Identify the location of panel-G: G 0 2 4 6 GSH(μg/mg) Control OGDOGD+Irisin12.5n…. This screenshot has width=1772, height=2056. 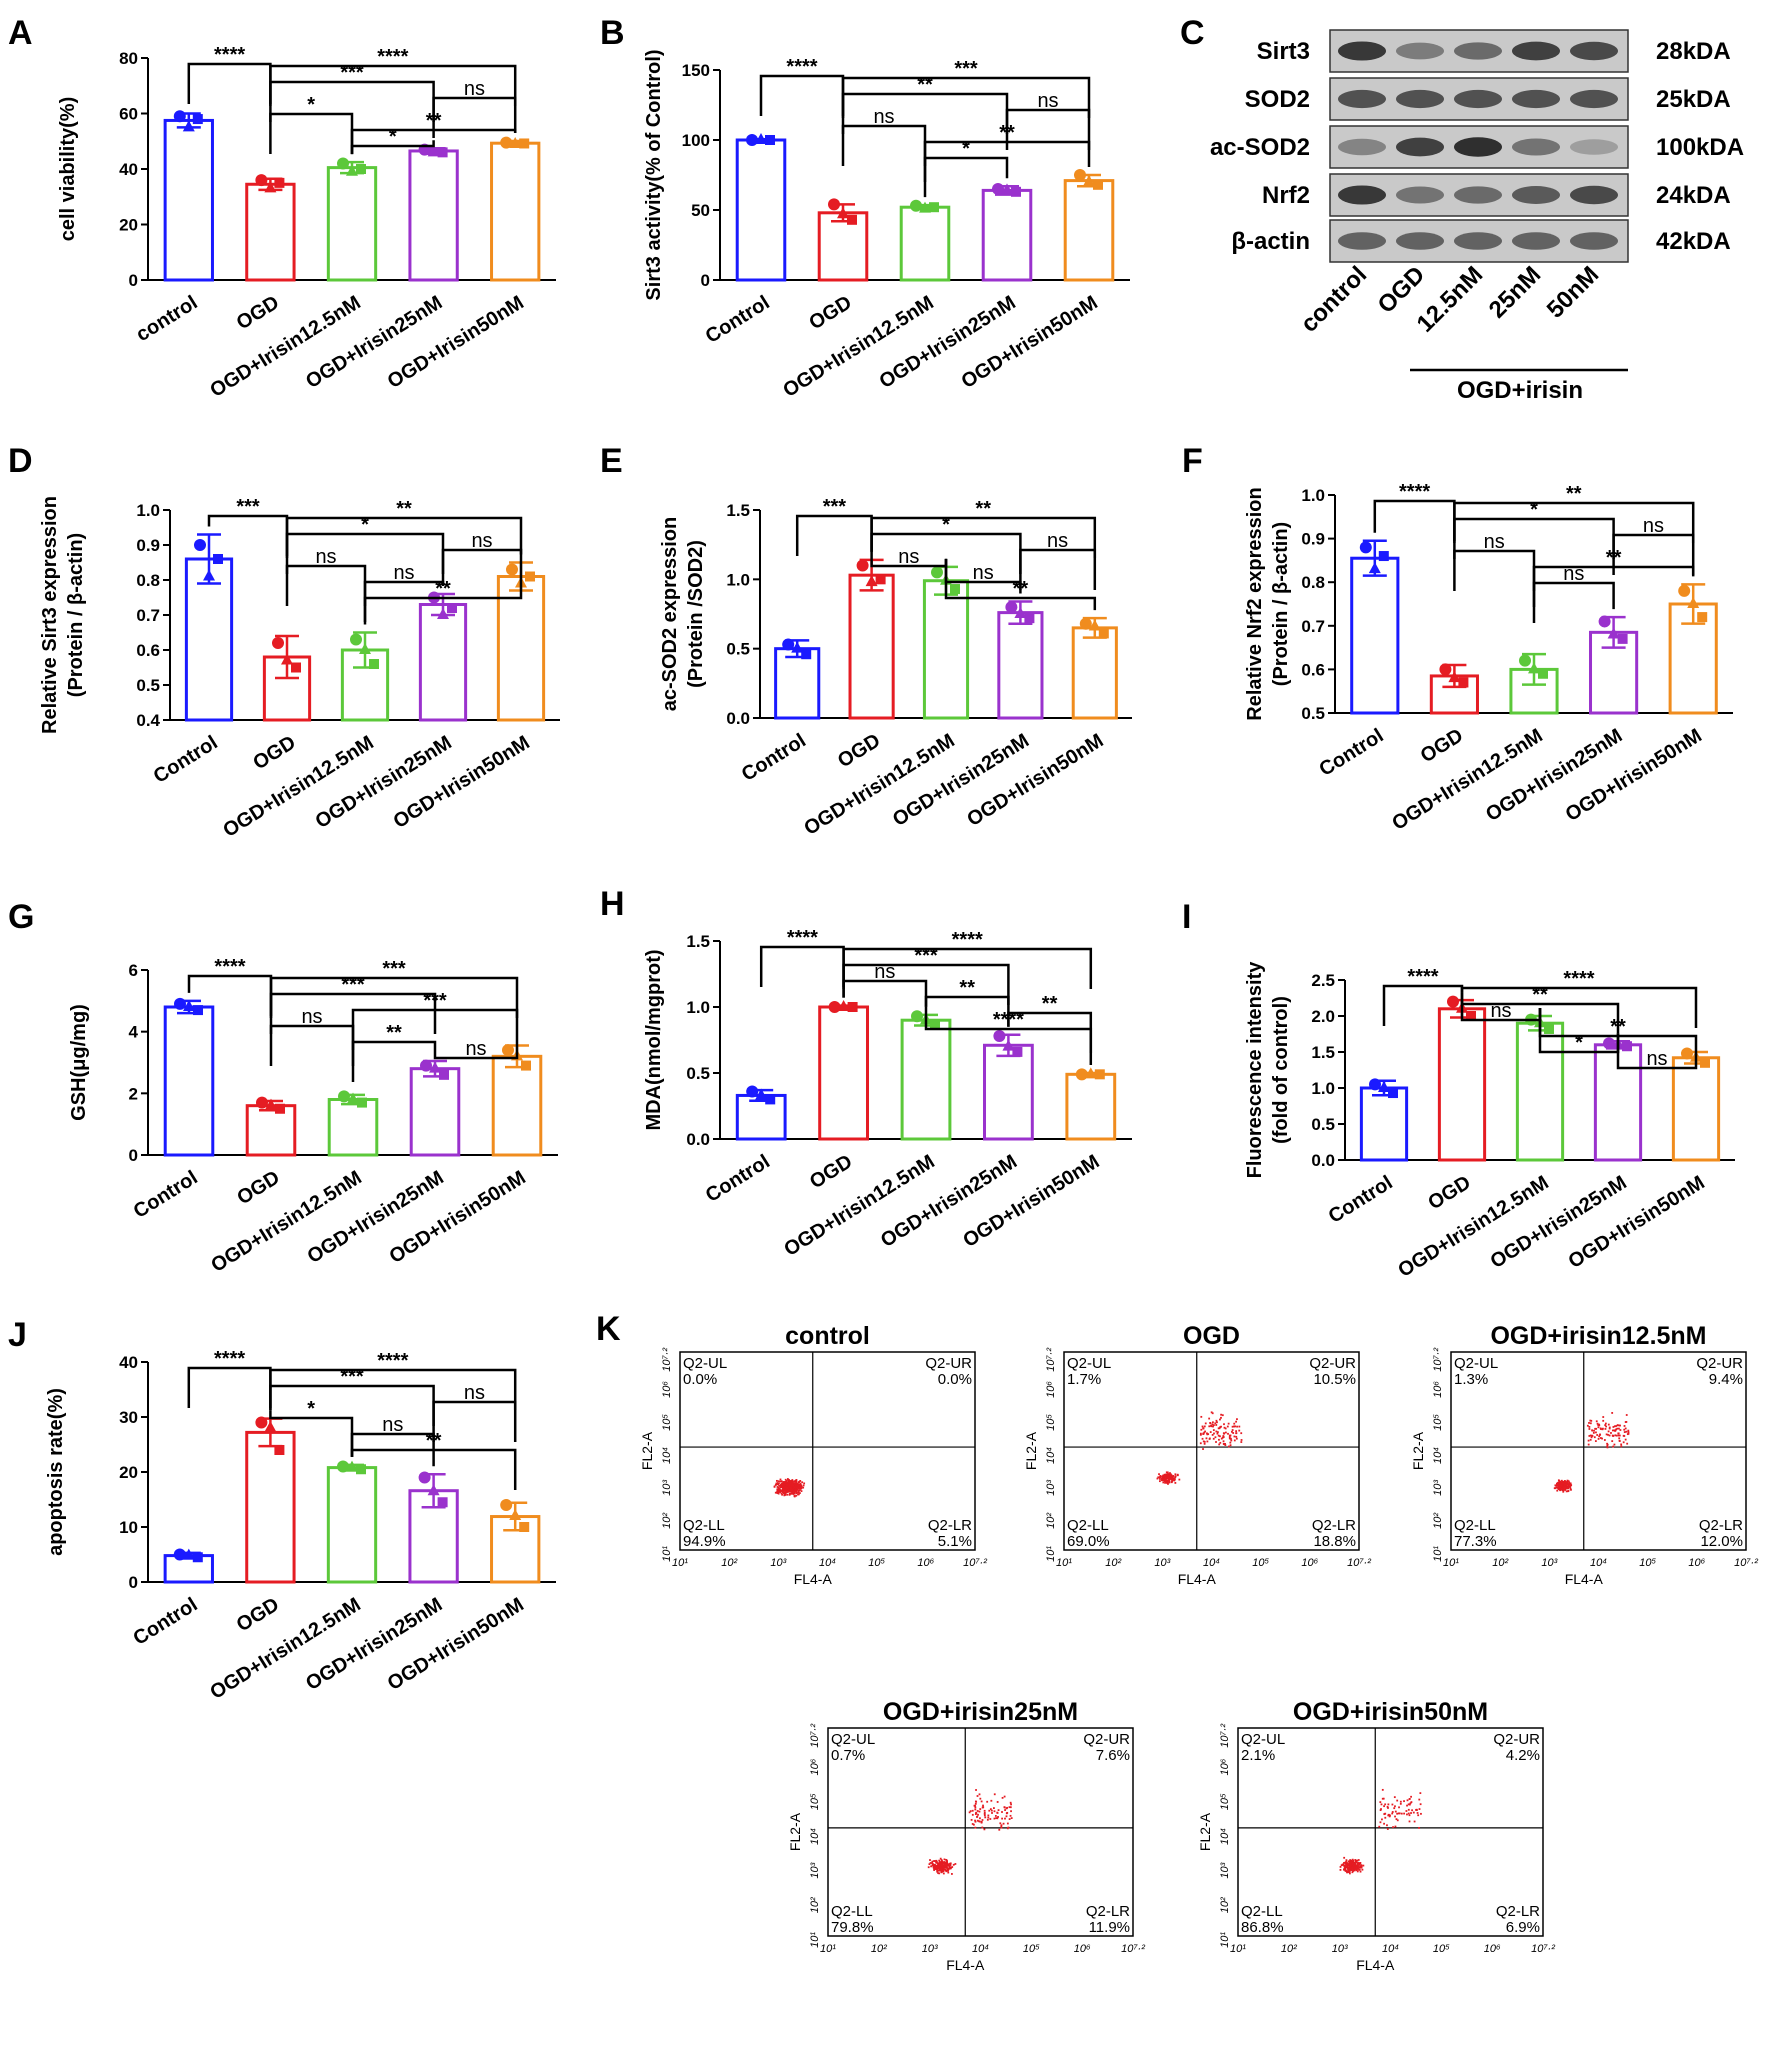
(283, 1087).